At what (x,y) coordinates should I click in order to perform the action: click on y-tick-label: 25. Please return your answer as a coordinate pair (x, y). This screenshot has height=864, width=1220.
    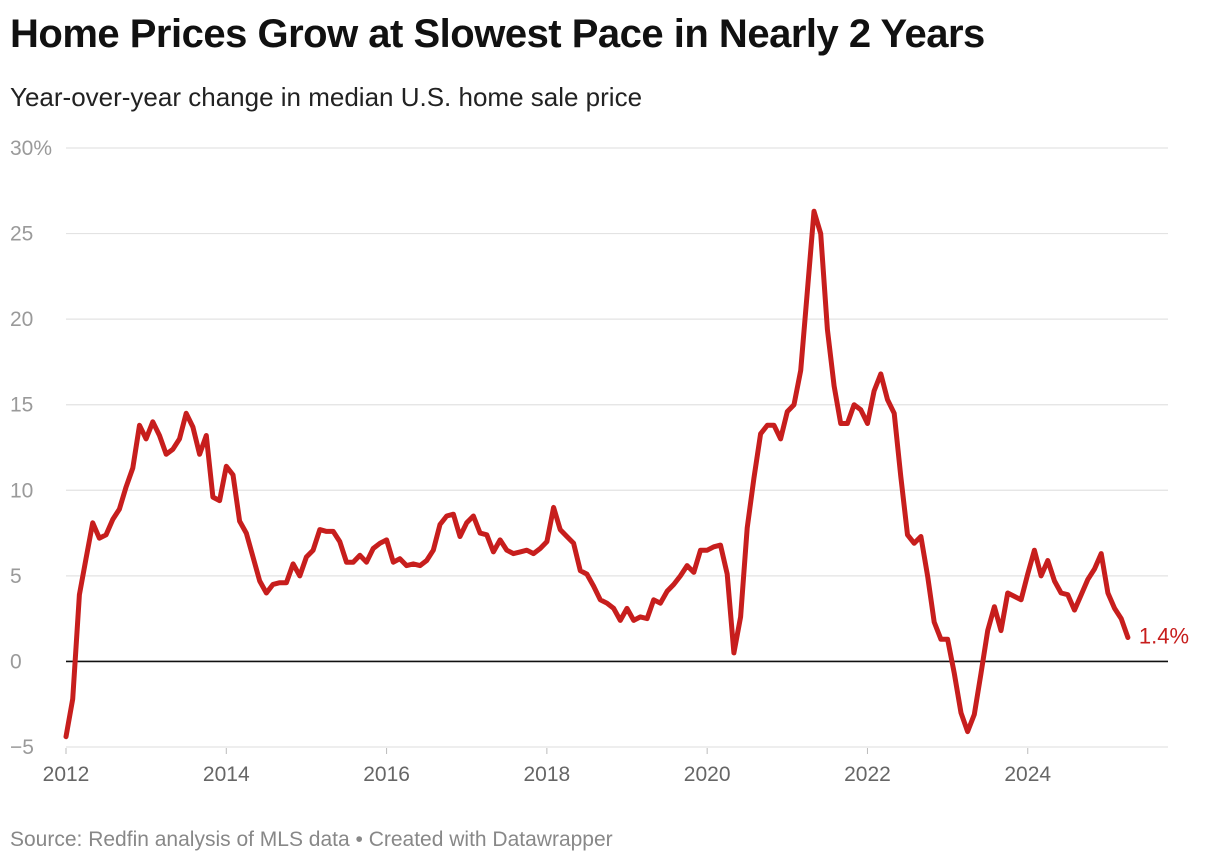
    Looking at the image, I should click on (21, 234).